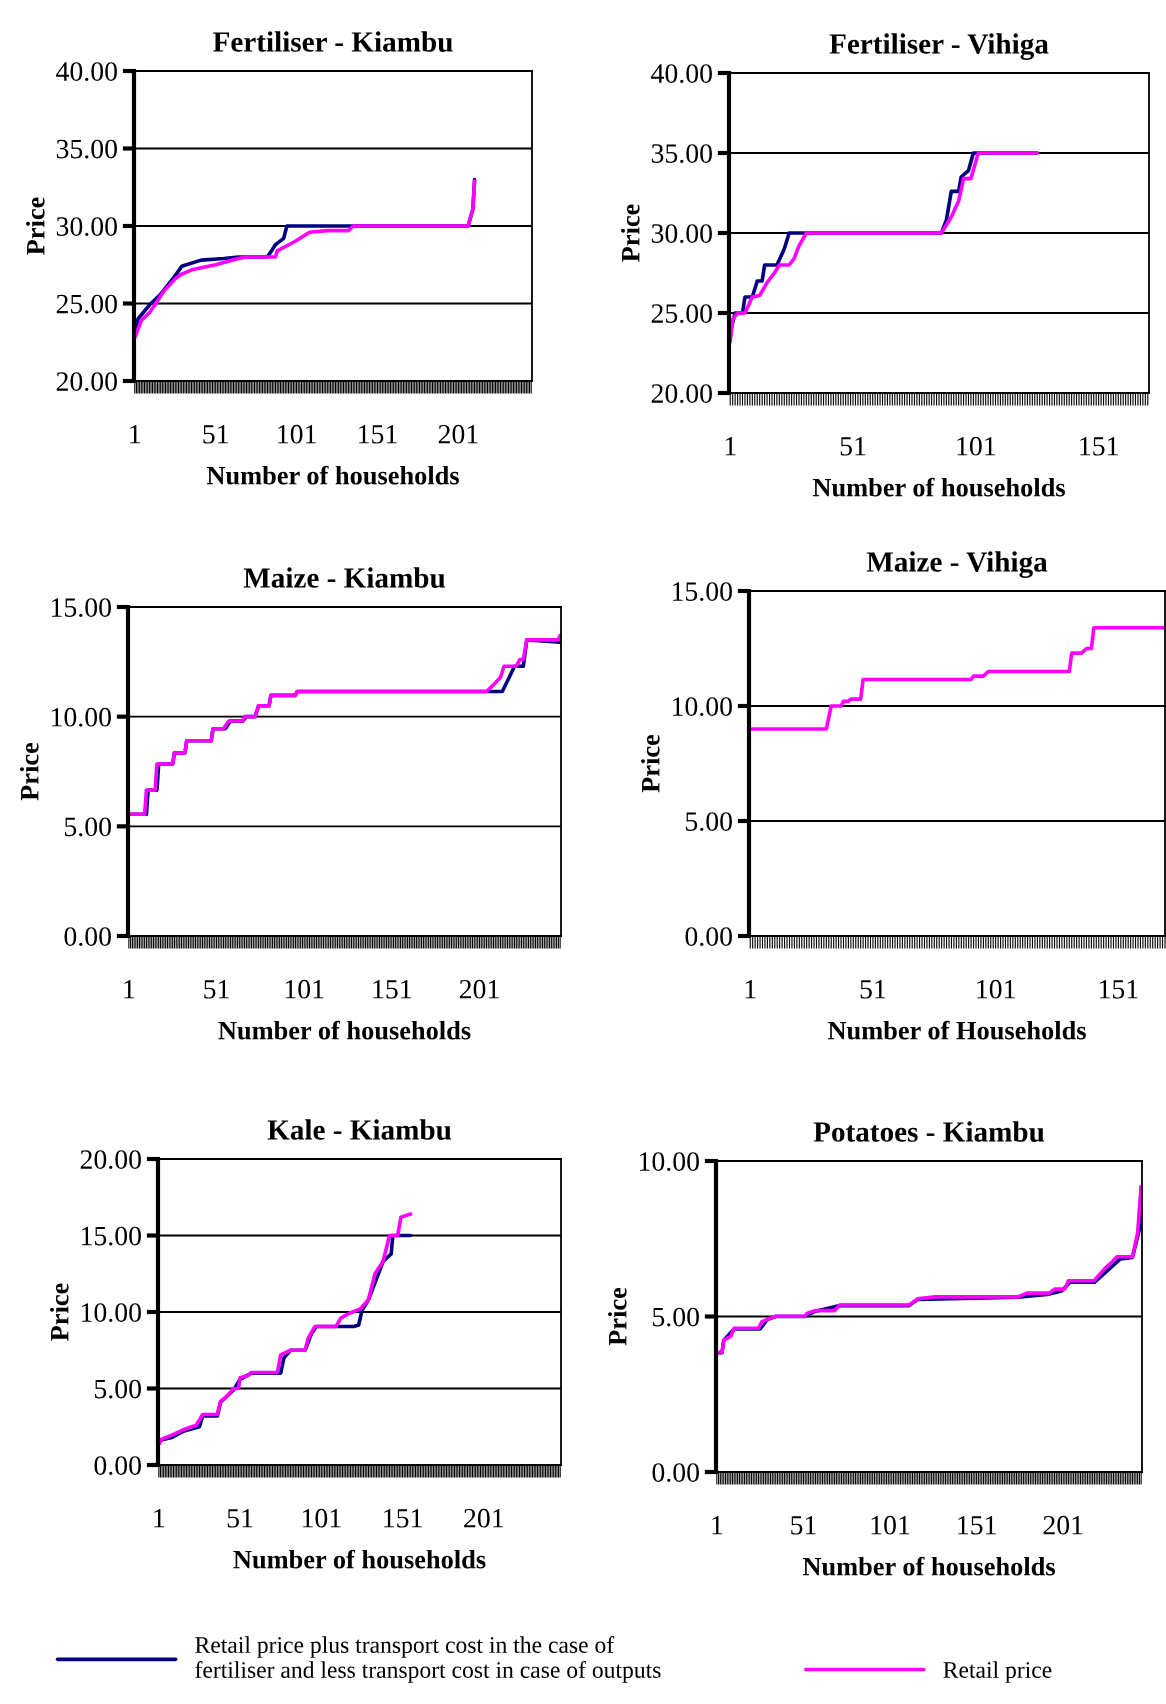 This screenshot has height=1704, width=1166. Describe the element at coordinates (428, 1659) in the screenshot. I see `text: Retail price plus transport cost in the case of fertiliser and less transport cost in case of outputs` at that location.